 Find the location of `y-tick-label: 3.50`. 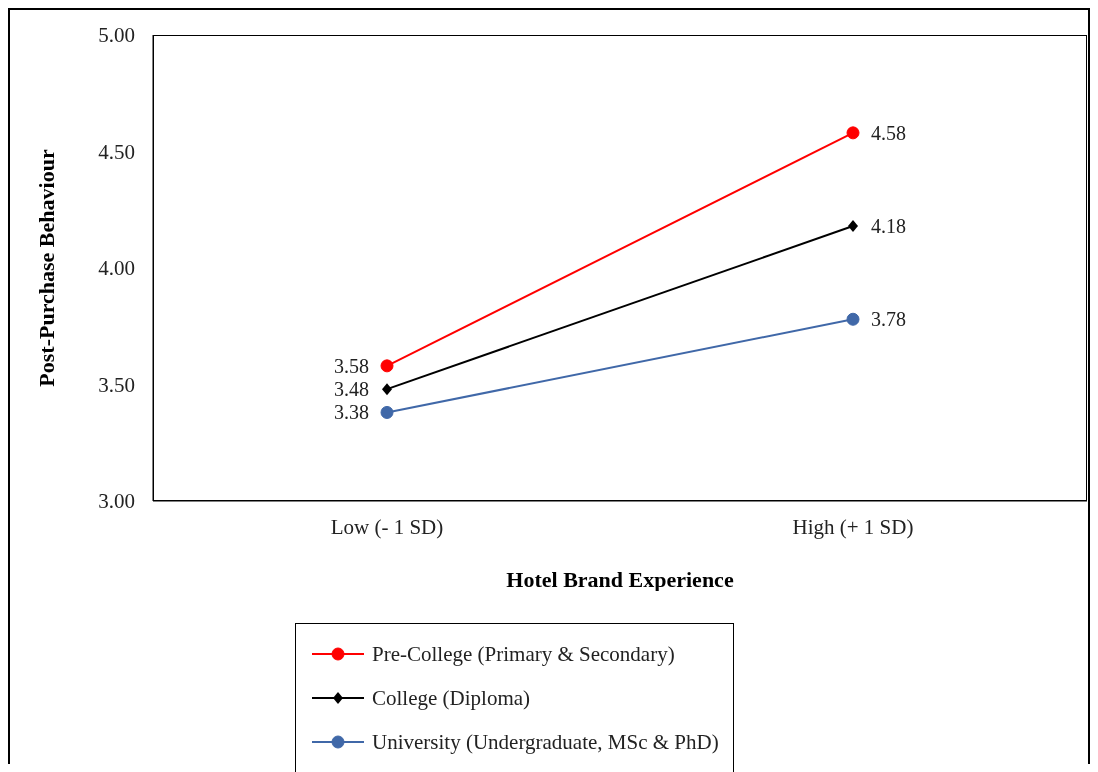

y-tick-label: 3.50 is located at coordinates (116, 384).